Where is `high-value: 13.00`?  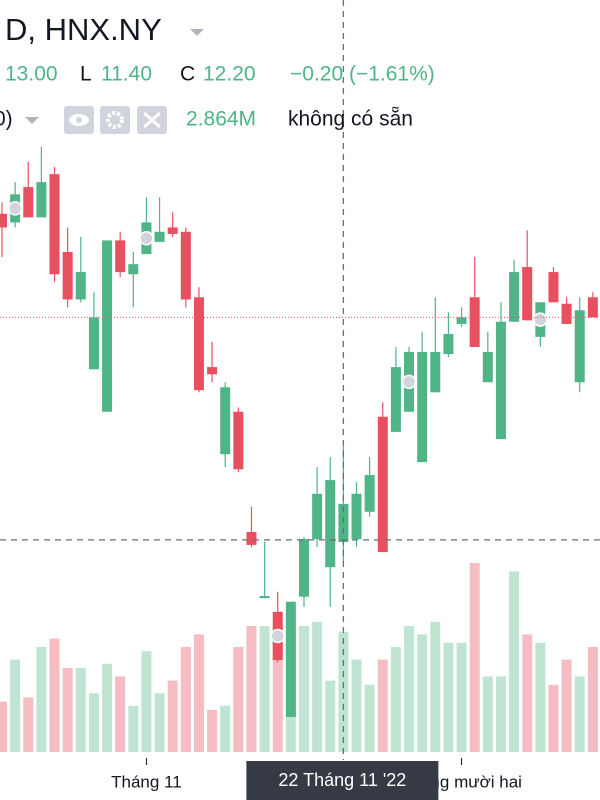
high-value: 13.00 is located at coordinates (31, 74).